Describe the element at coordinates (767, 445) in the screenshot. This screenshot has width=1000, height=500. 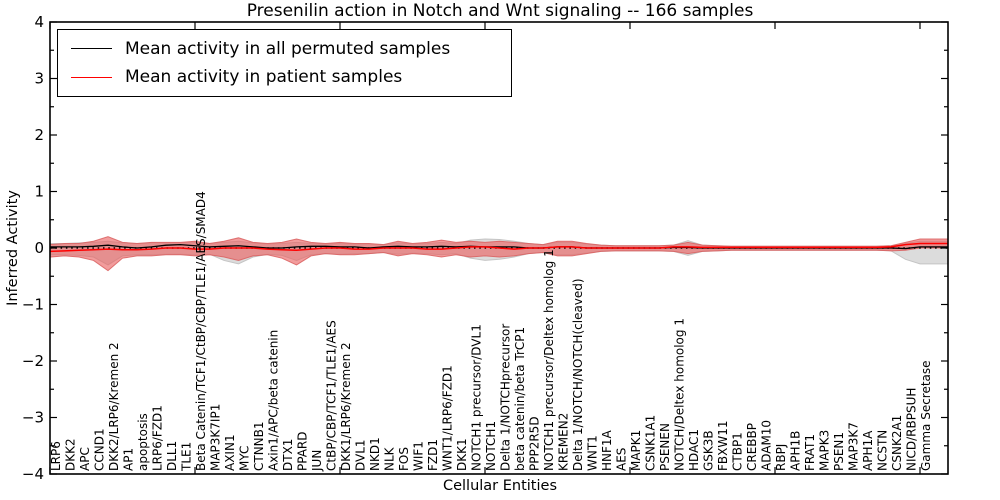
I see `x-tick-label: ADAM10` at that location.